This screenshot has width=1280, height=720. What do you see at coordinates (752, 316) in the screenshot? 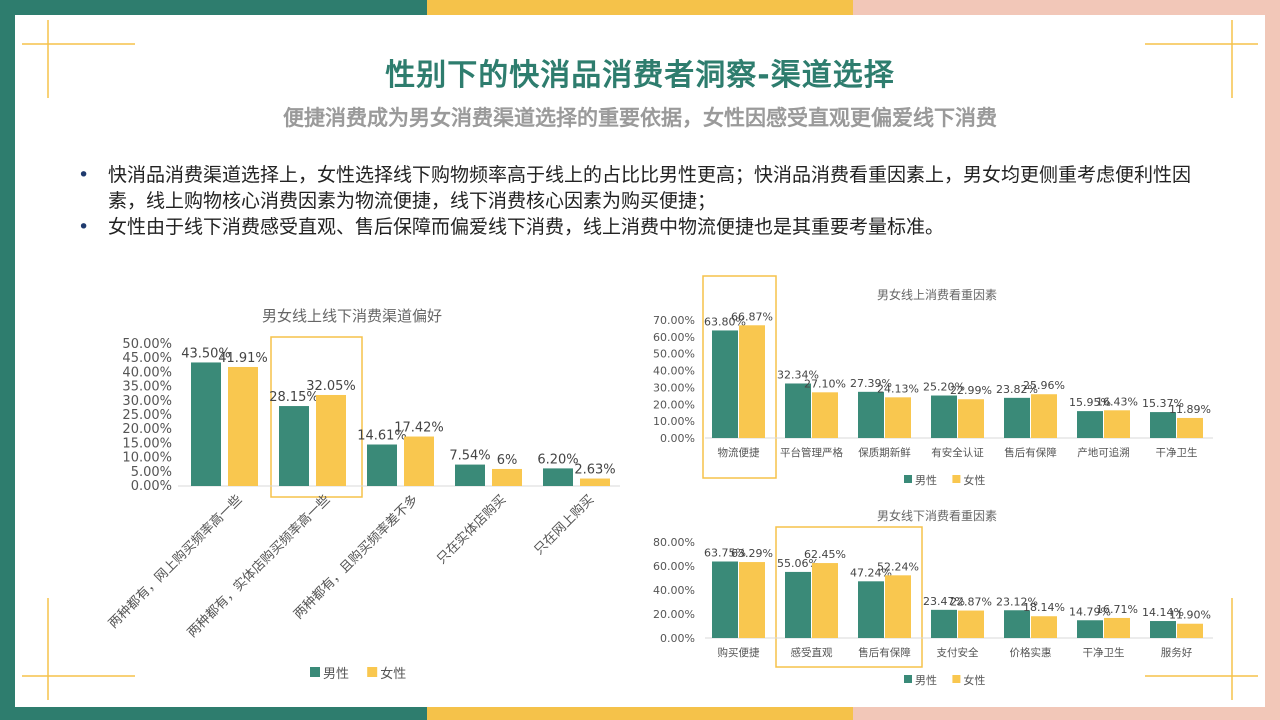
I see `data-label: 66.87%` at bounding box center [752, 316].